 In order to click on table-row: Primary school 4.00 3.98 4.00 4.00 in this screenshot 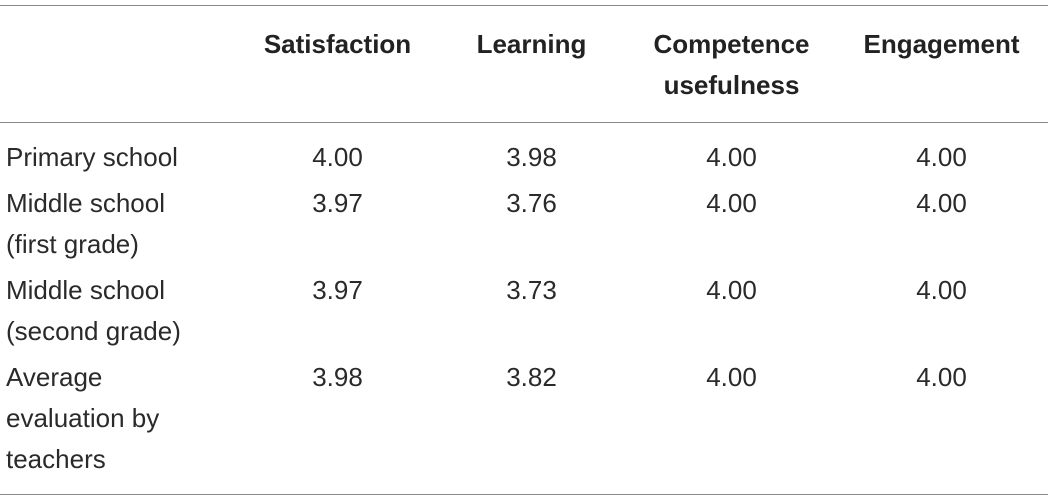, I will do `click(524, 152)`.